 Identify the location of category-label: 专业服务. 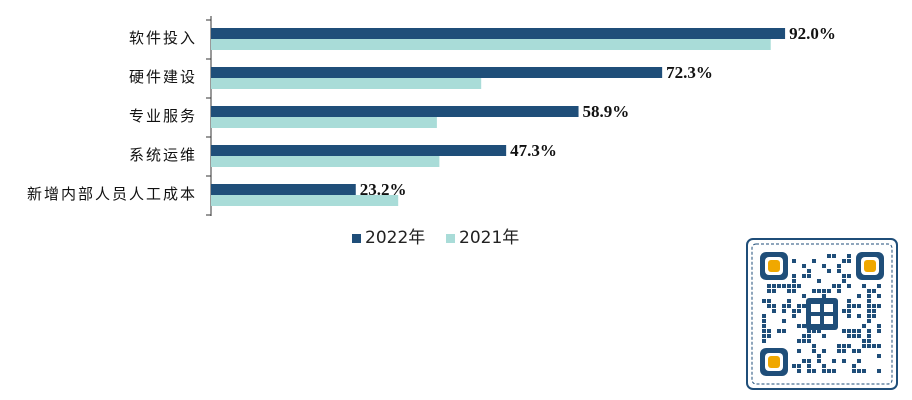
(163, 116).